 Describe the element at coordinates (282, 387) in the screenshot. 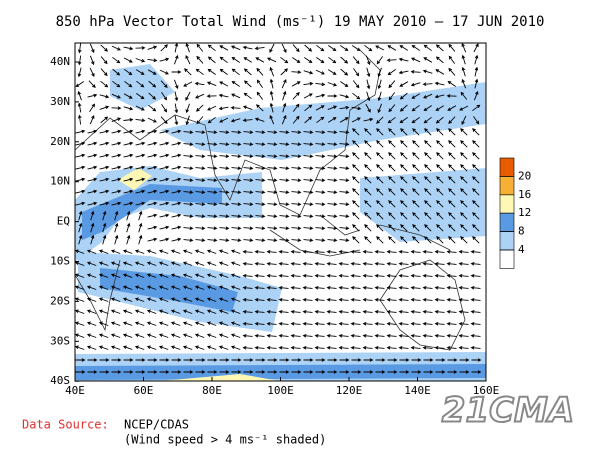

I see `lon-axis: 40E 60E 80E 100E 120E 140E 160E` at that location.